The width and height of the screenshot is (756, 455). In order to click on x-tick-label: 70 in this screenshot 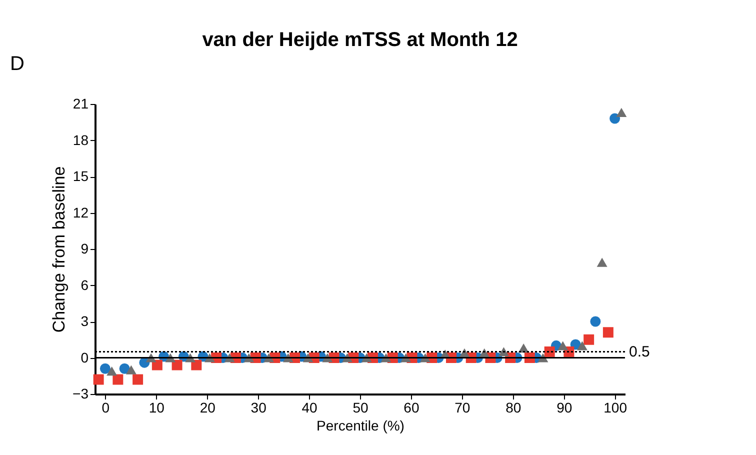, I will do `click(462, 408)`.